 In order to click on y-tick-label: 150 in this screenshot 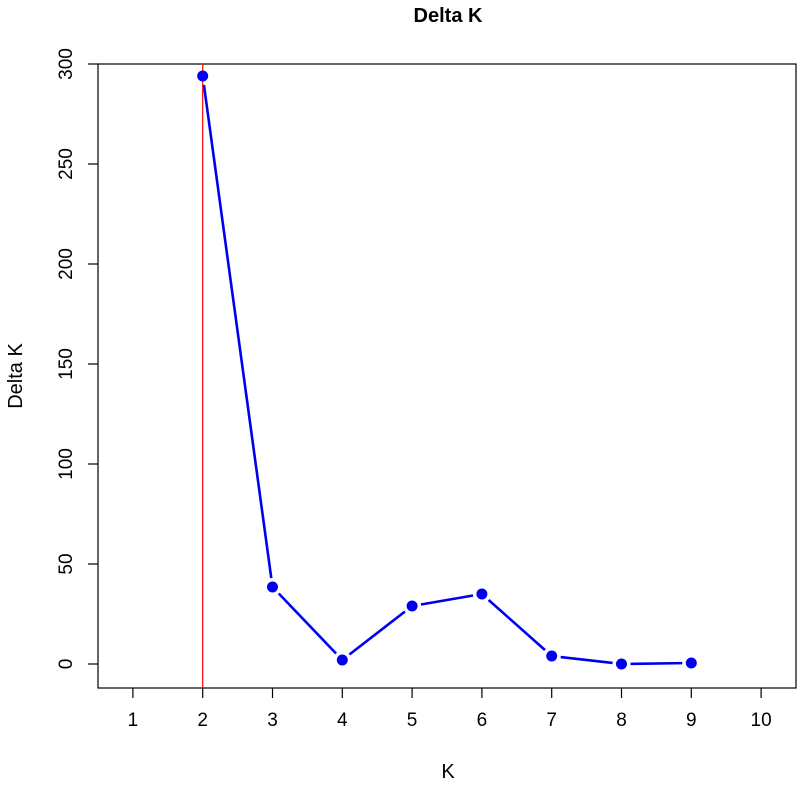, I will do `click(66, 364)`.